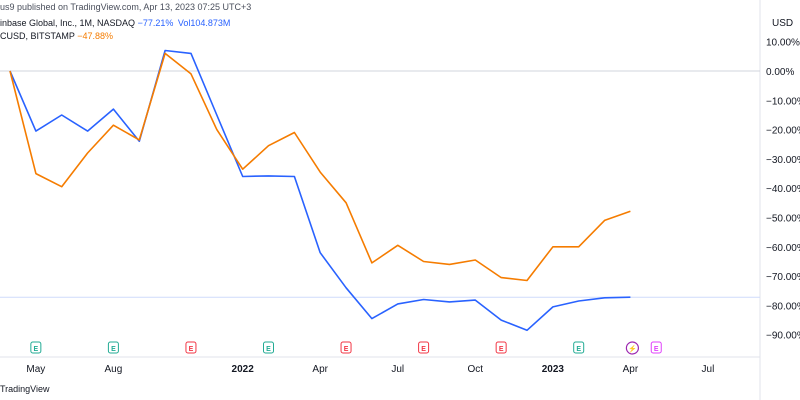 The height and width of the screenshot is (400, 800). I want to click on footer-brand: TradingView, so click(25, 389).